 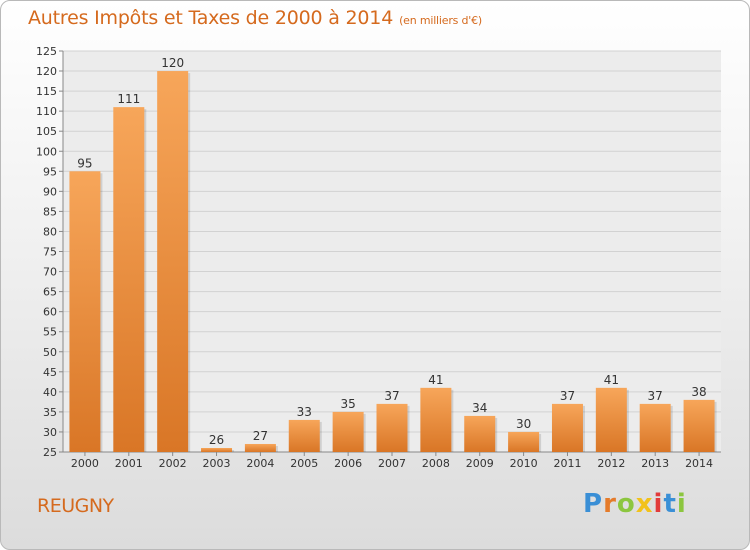 What do you see at coordinates (85, 463) in the screenshot?
I see `x-tick-label: 2000` at bounding box center [85, 463].